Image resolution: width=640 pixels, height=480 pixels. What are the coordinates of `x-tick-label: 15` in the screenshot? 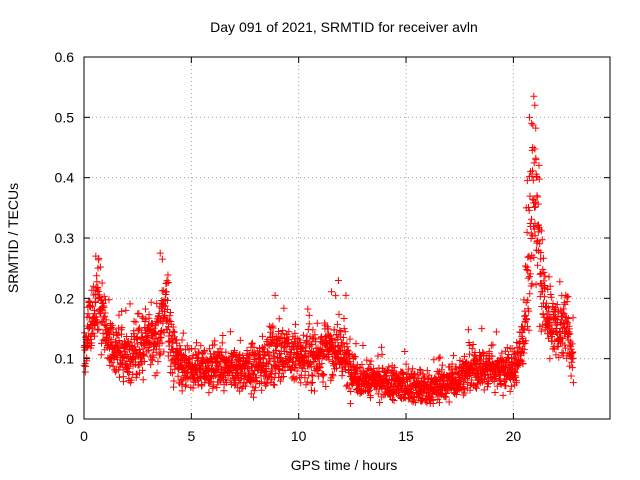 It's located at (406, 436).